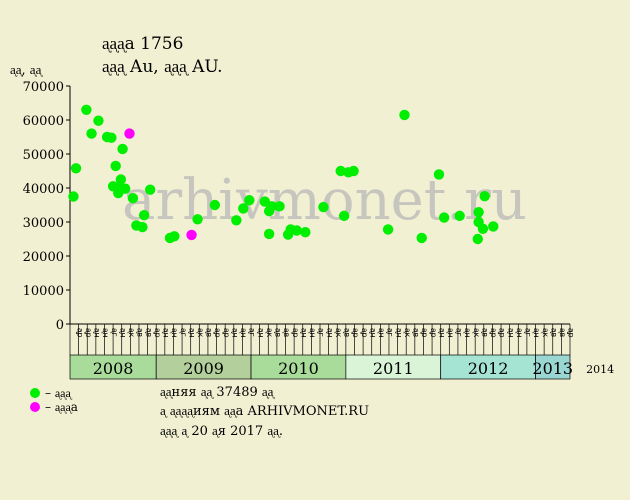 The image size is (630, 500). I want to click on year-band-2013, so click(553, 367).